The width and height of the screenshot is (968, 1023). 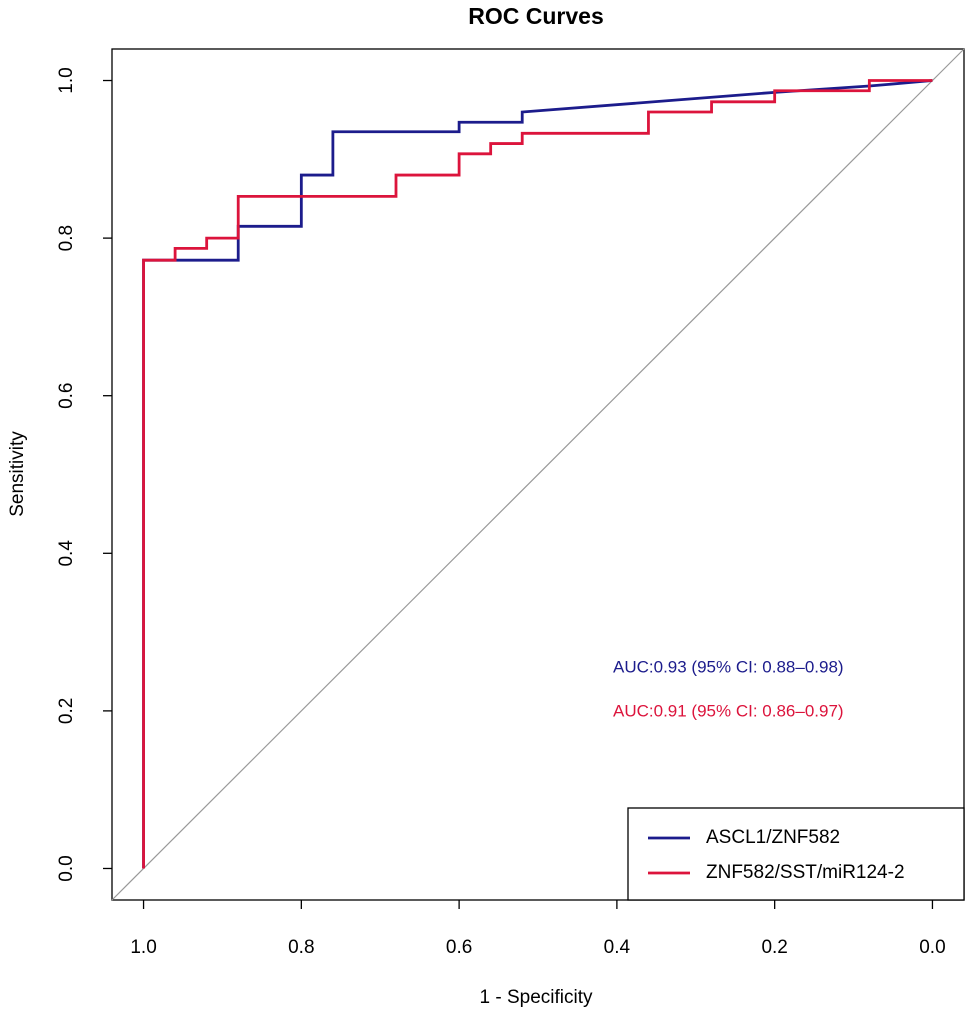 I want to click on x-tick-label: 0.2, so click(x=774, y=947).